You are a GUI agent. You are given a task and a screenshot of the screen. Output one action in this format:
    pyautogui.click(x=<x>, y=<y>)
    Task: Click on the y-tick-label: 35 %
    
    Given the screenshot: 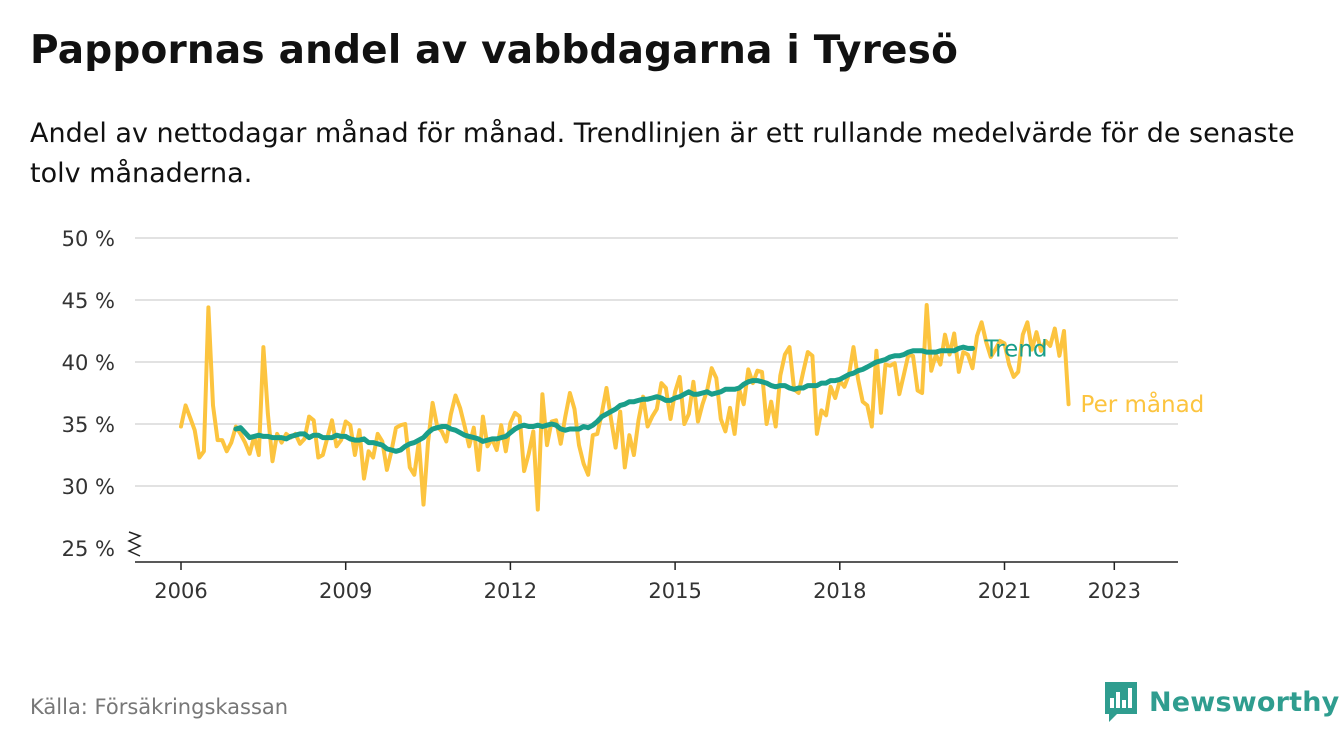 What is the action you would take?
    pyautogui.click(x=88, y=425)
    